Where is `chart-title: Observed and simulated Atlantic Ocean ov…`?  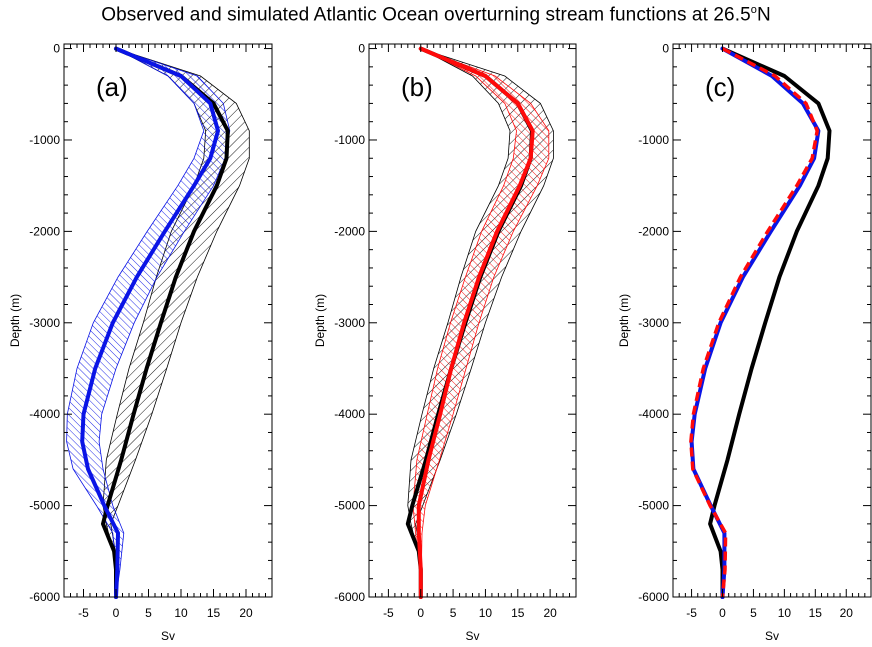 chart-title: Observed and simulated Atlantic Ocean ov… is located at coordinates (436, 15).